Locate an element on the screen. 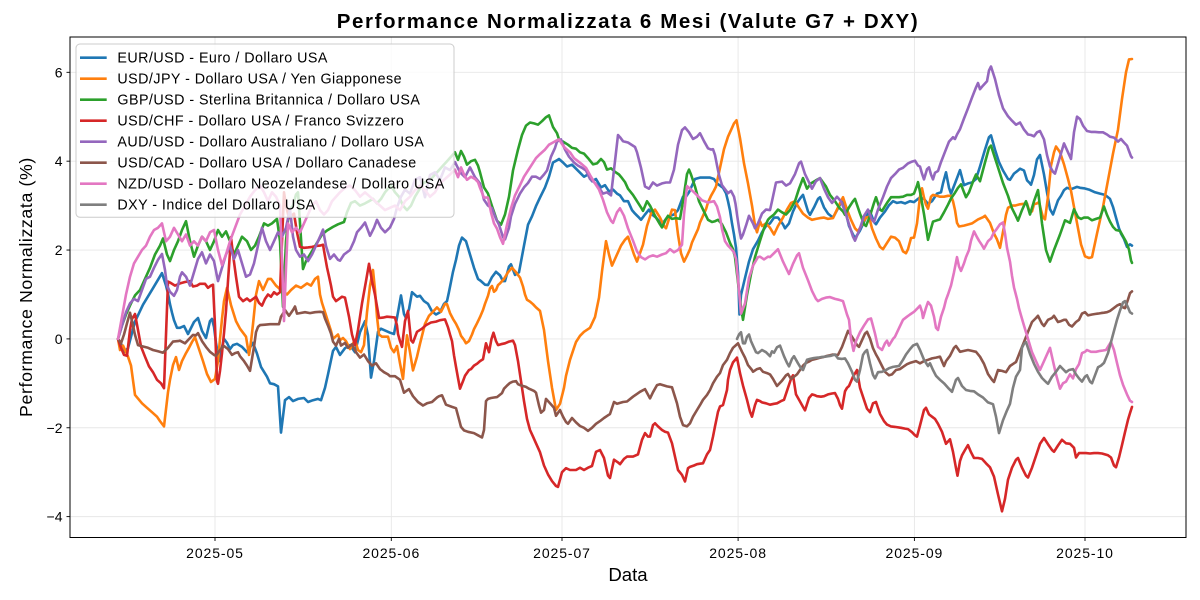 The height and width of the screenshot is (600, 1200). svg-text: −2 is located at coordinates (55, 428).